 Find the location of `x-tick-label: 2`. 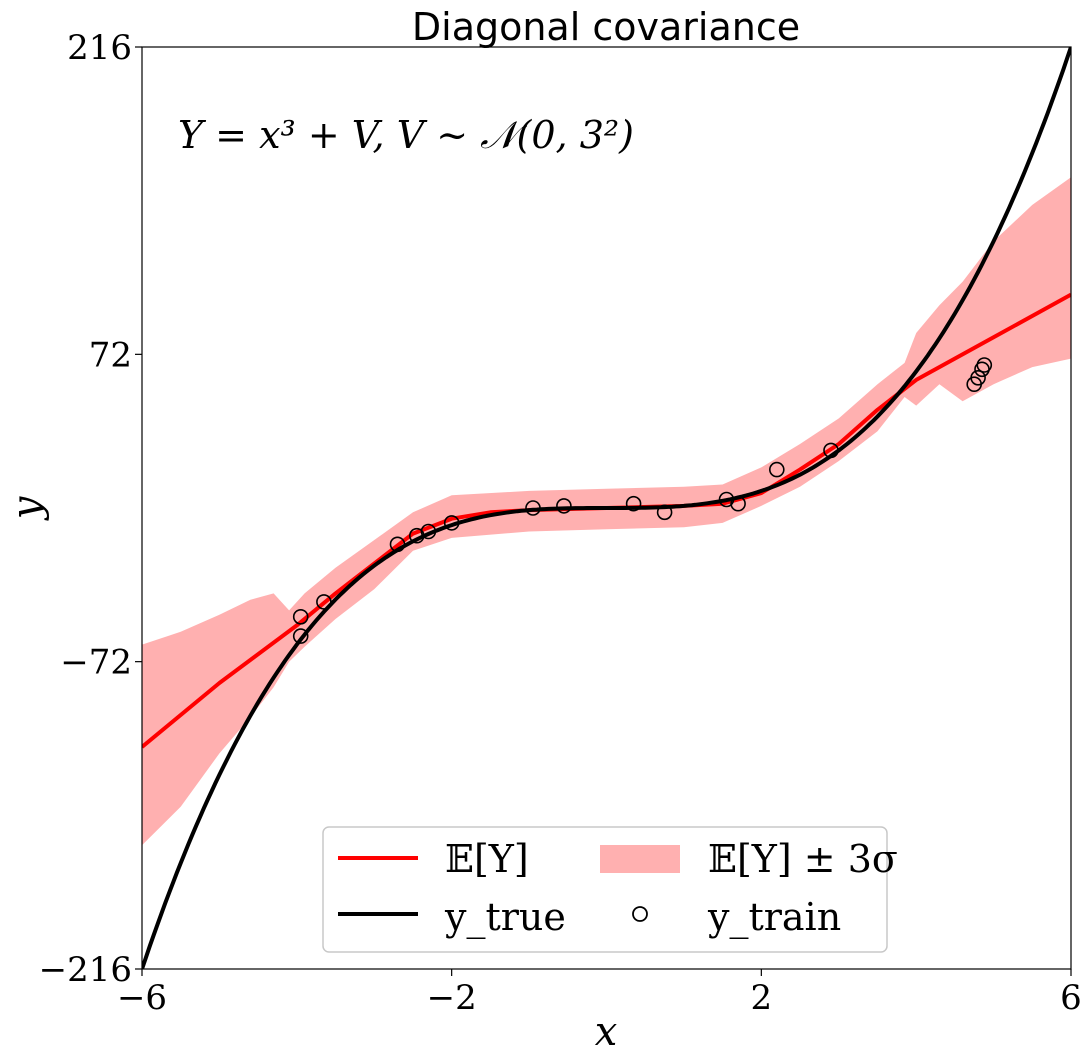

x-tick-label: 2 is located at coordinates (762, 998).